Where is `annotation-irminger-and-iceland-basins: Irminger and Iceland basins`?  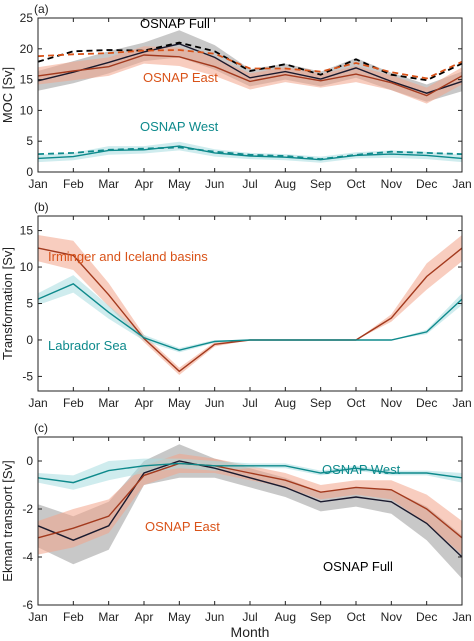
annotation-irminger-and-iceland-basins: Irminger and Iceland basins is located at coordinates (128, 256).